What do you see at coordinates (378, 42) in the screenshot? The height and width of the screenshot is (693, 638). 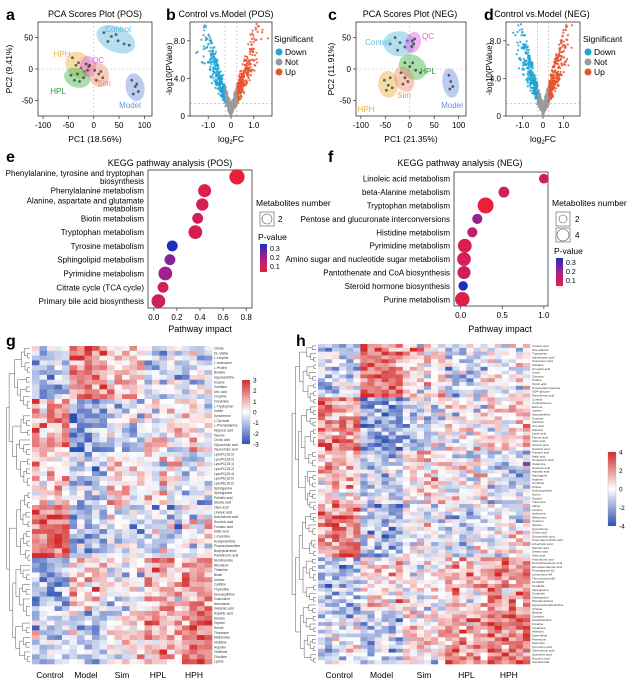 I see `group-label-control: Control` at bounding box center [378, 42].